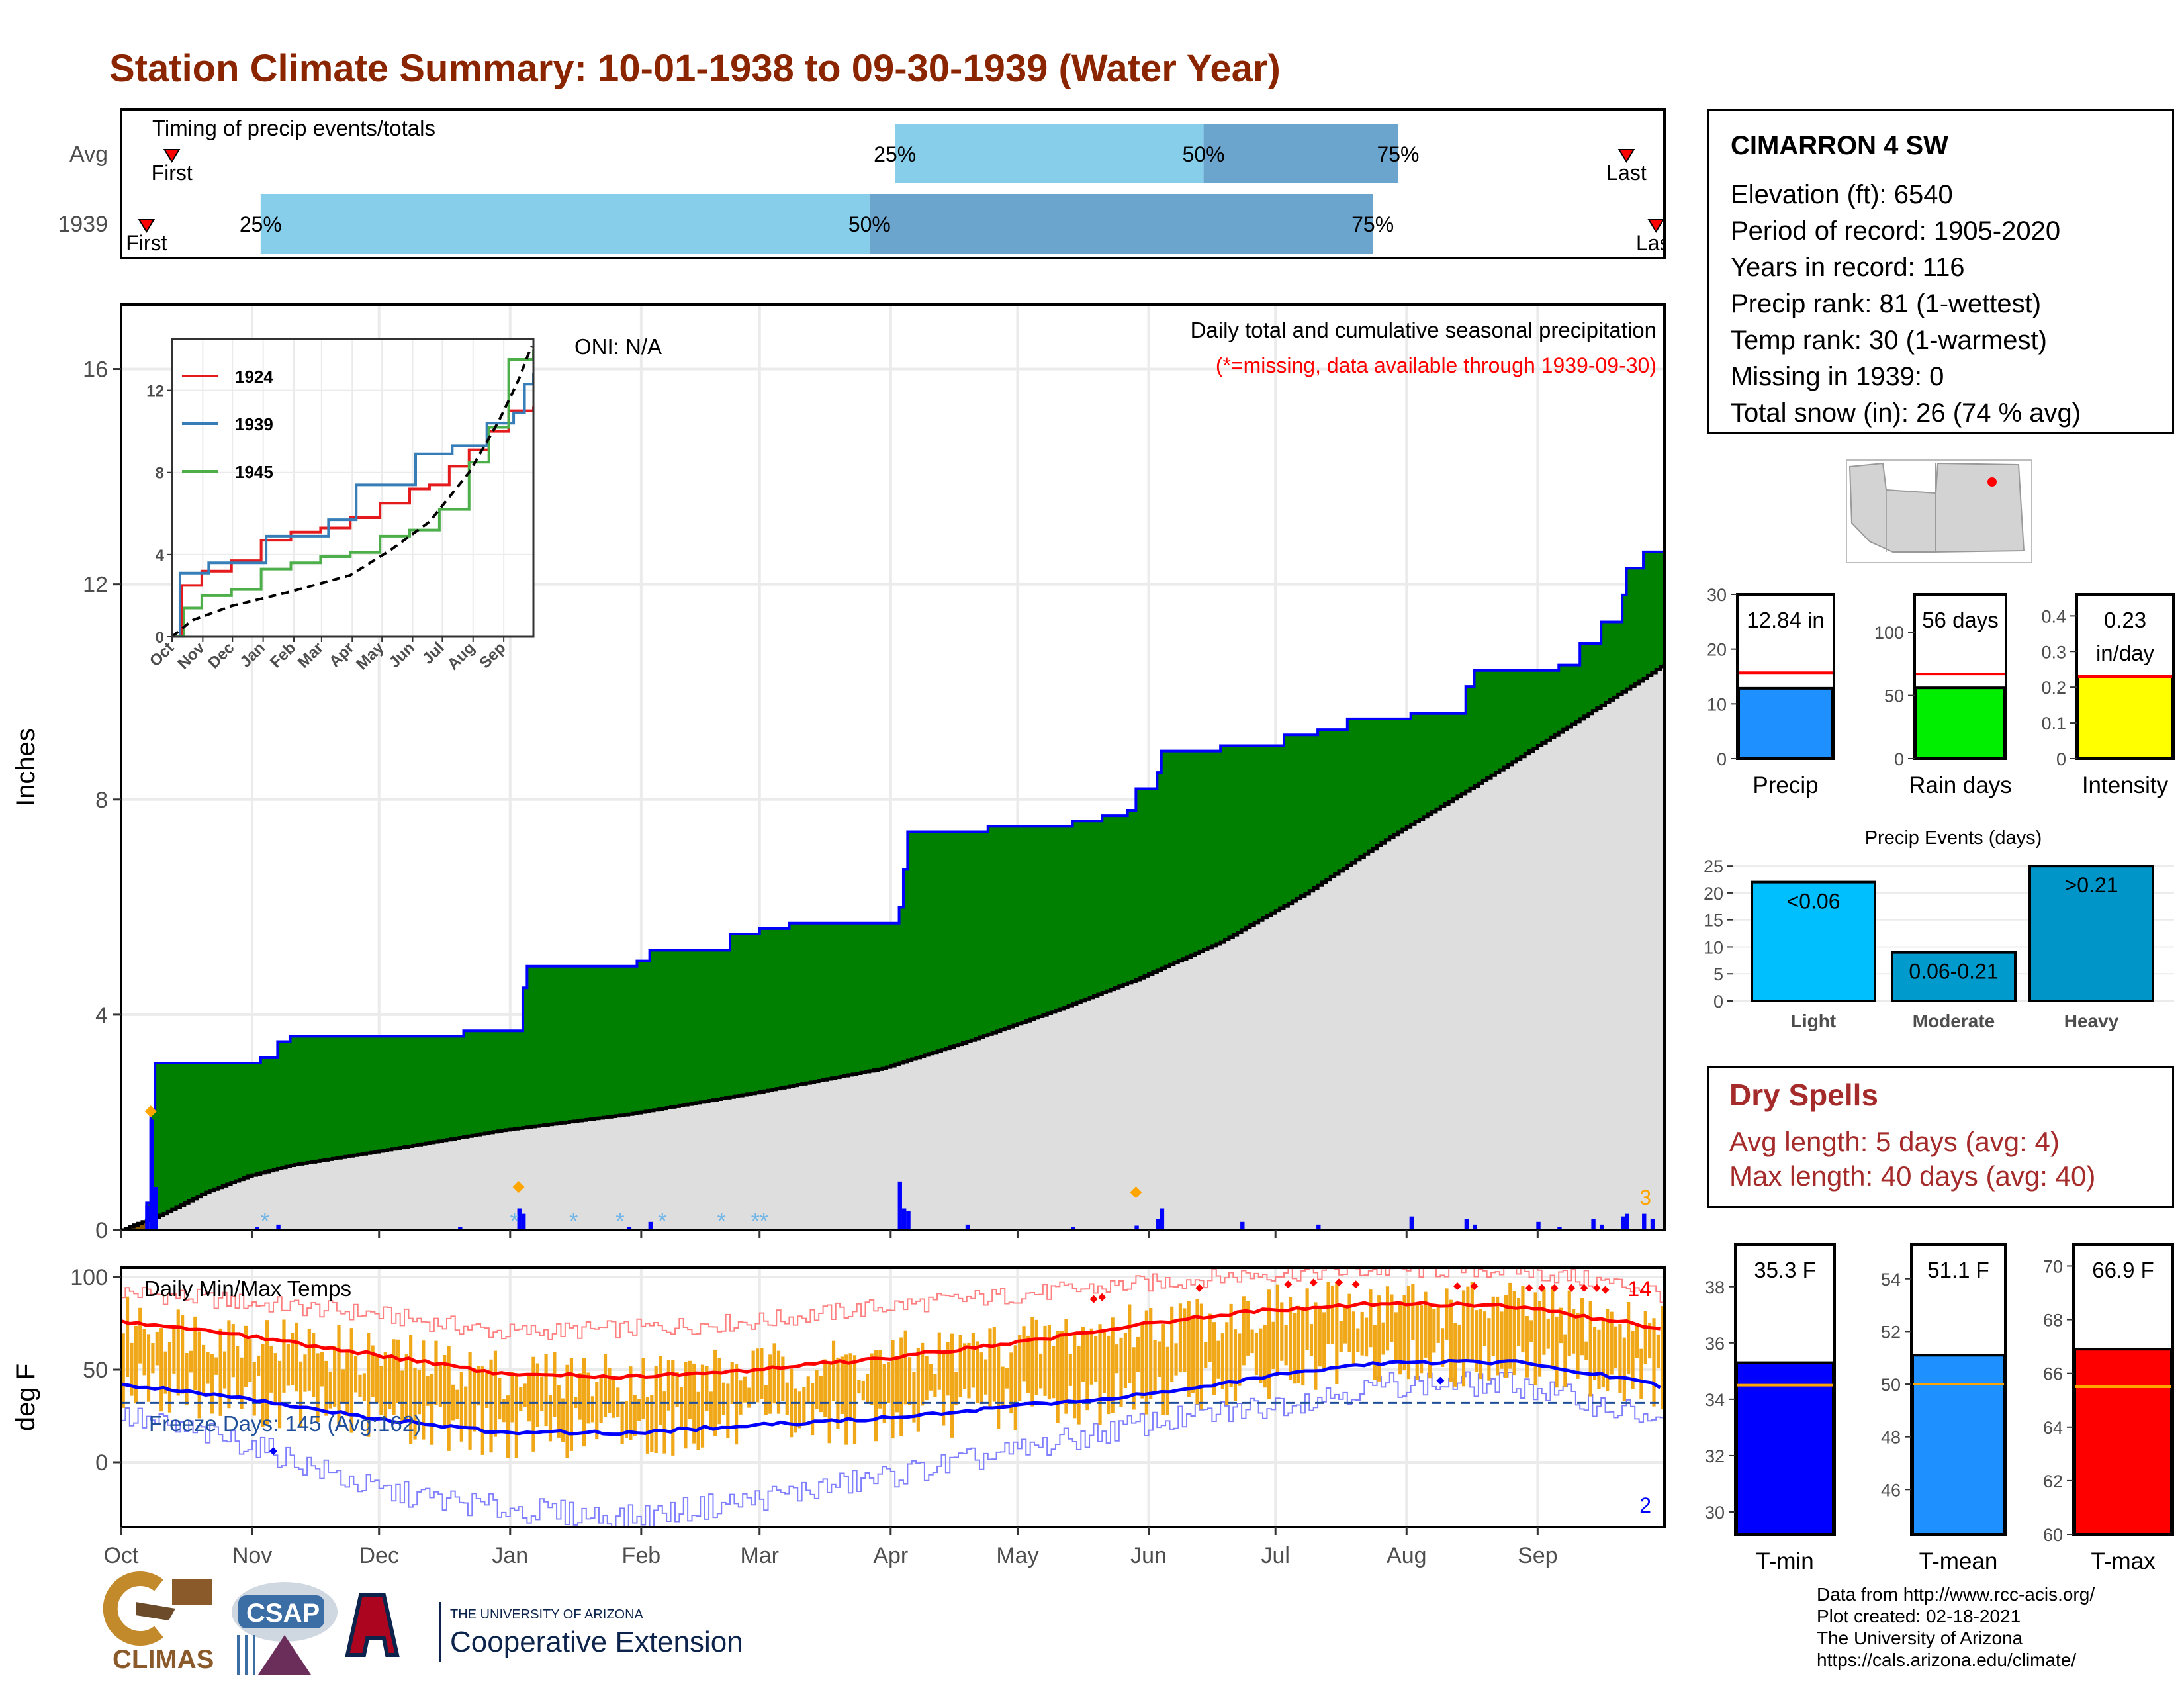 This screenshot has width=2184, height=1688. What do you see at coordinates (1958, 1270) in the screenshot?
I see `temp-summary-value-label-1: 51.1 F` at bounding box center [1958, 1270].